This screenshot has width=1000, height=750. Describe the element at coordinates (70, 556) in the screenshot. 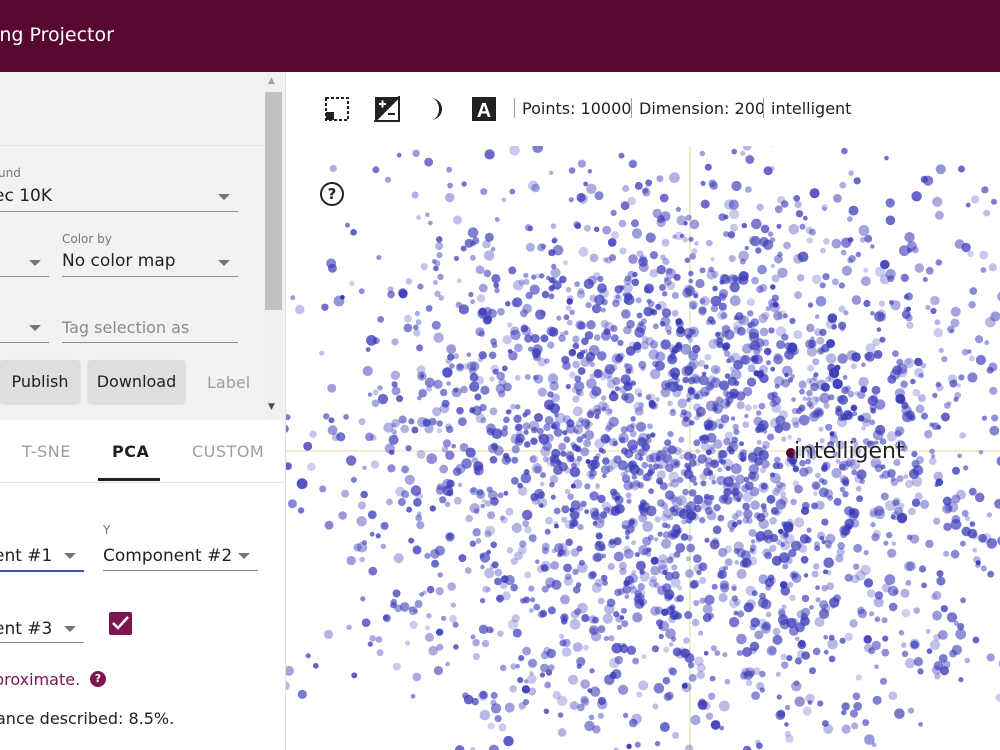

I see `chevron-down-icon` at that location.